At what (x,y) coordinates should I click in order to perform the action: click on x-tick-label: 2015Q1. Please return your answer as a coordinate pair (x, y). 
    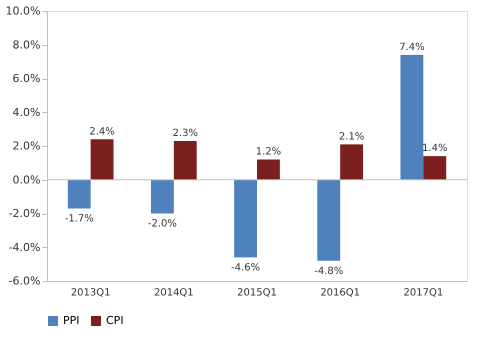
    Looking at the image, I should click on (257, 293).